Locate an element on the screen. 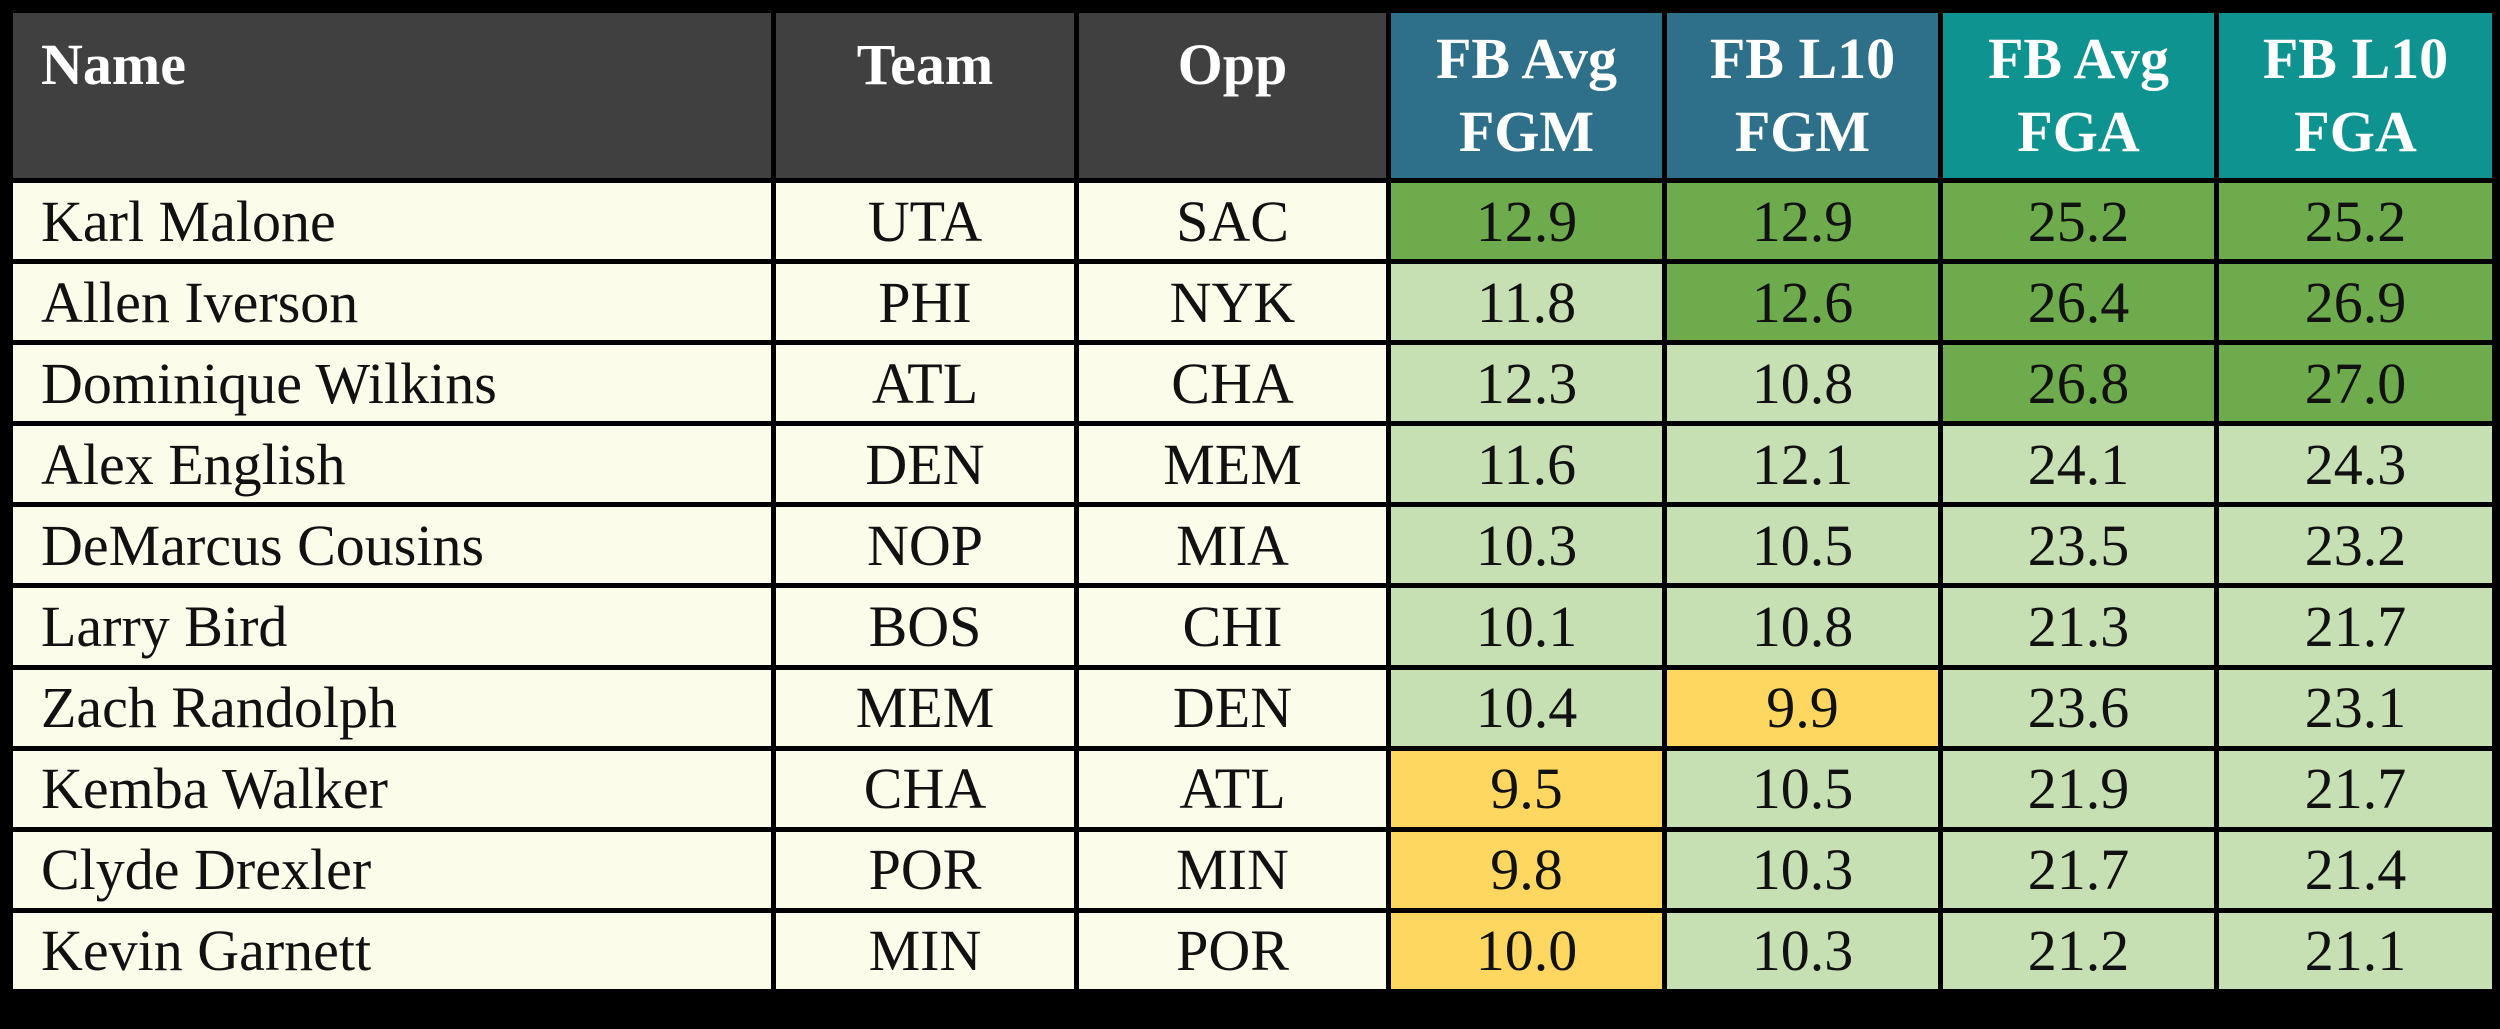 Image resolution: width=2500 pixels, height=1029 pixels. table-row: Alex English DEN MEM 11.6 12.1 24.1 24.3 is located at coordinates (1252, 464).